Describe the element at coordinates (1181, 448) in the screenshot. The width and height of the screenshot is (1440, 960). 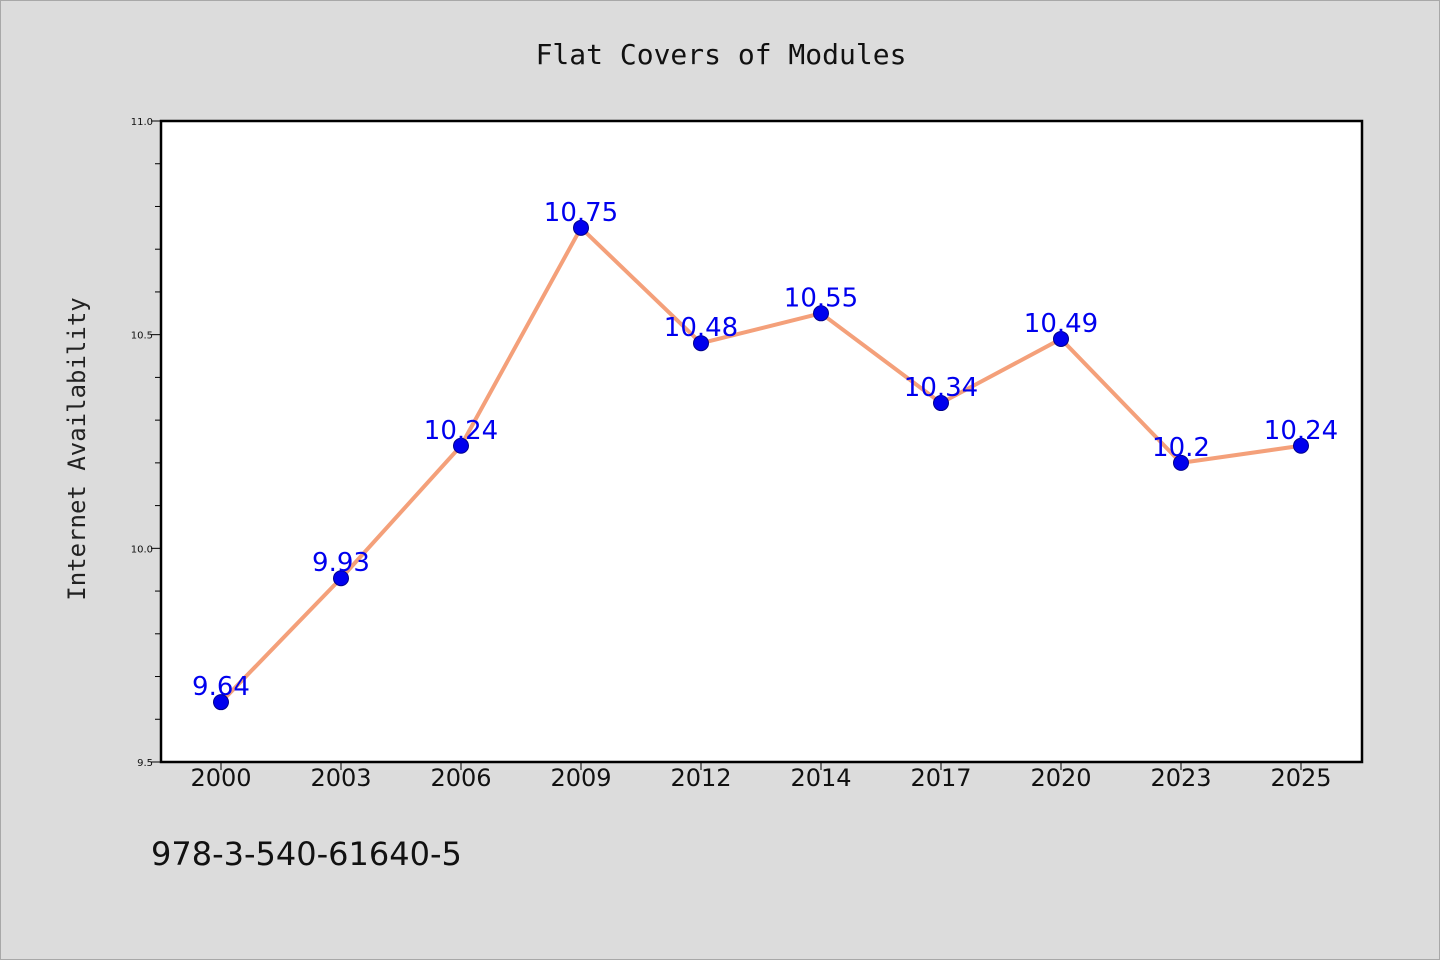
I see `data-label: 10.2` at that location.